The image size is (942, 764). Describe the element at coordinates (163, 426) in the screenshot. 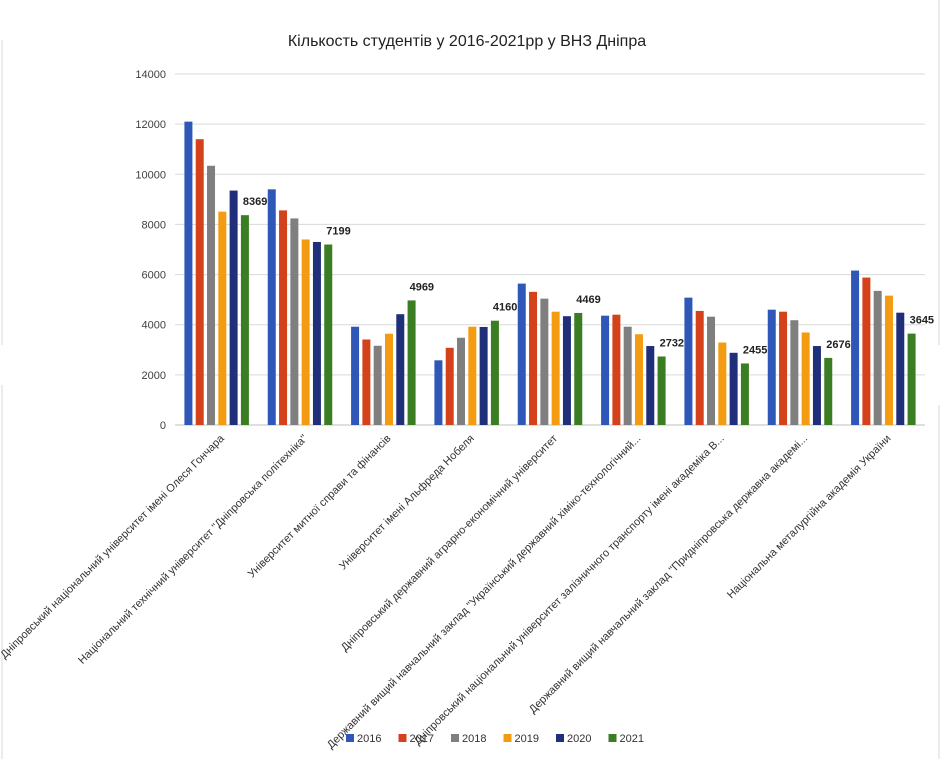

I see `y-tick-label: 0` at that location.